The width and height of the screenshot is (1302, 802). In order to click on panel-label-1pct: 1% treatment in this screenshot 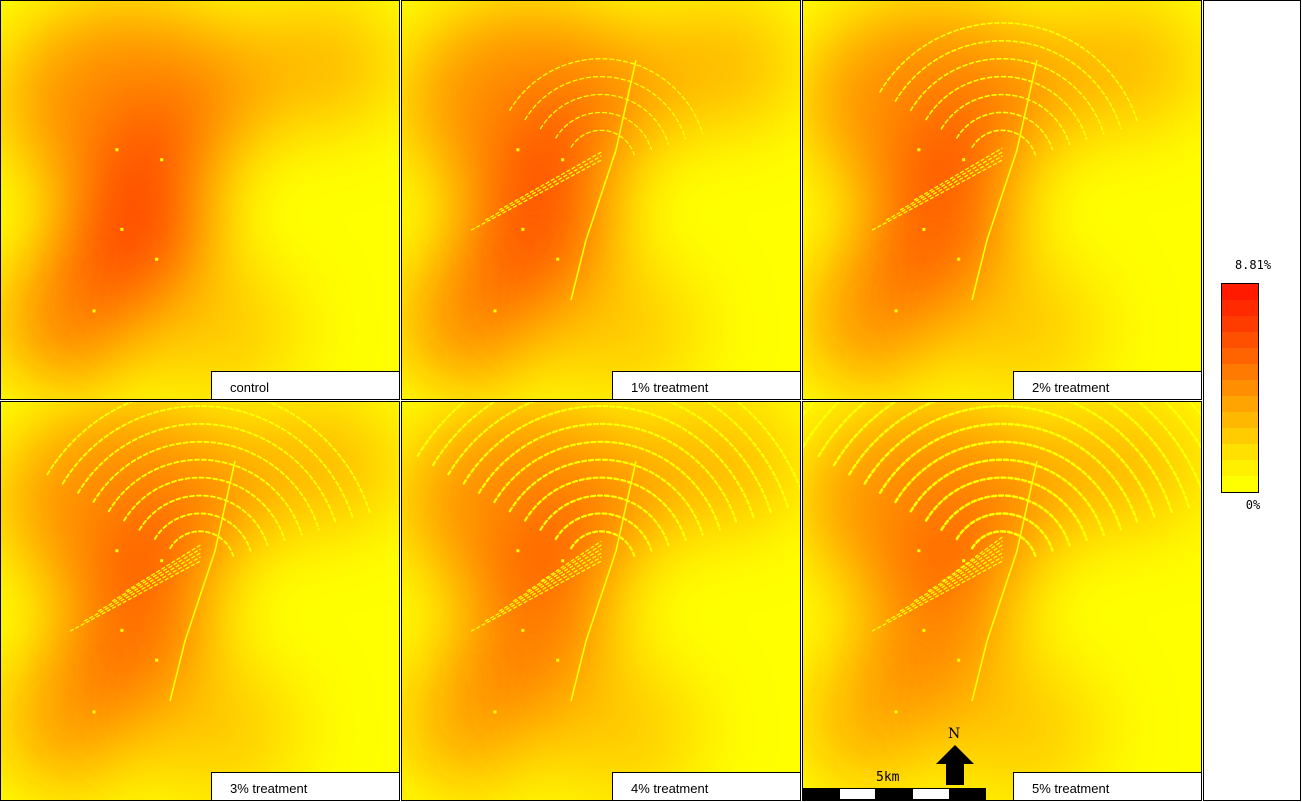, I will do `click(706, 385)`.